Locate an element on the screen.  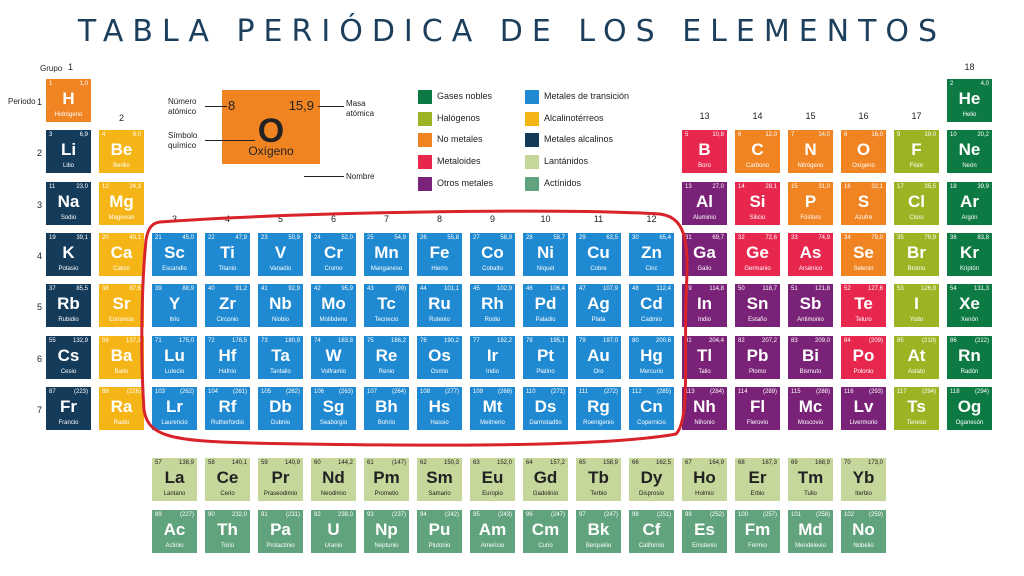
element-bi: 83 209,0 Bi Bismuto is located at coordinates (810, 357).